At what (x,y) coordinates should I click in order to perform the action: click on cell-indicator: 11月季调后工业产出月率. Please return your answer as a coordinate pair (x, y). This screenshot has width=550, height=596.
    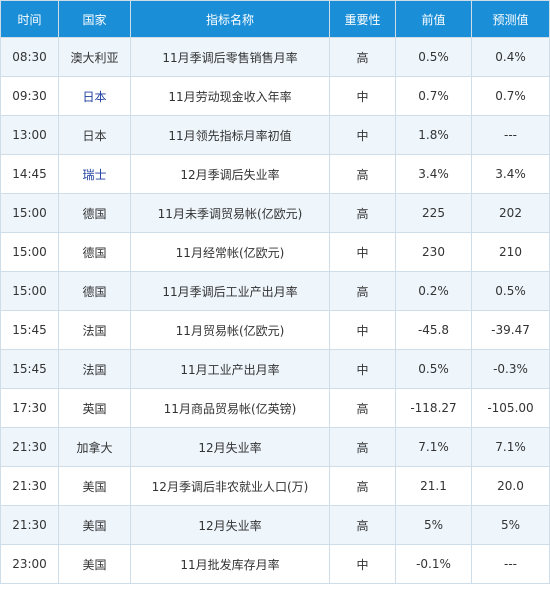
    Looking at the image, I should click on (230, 291).